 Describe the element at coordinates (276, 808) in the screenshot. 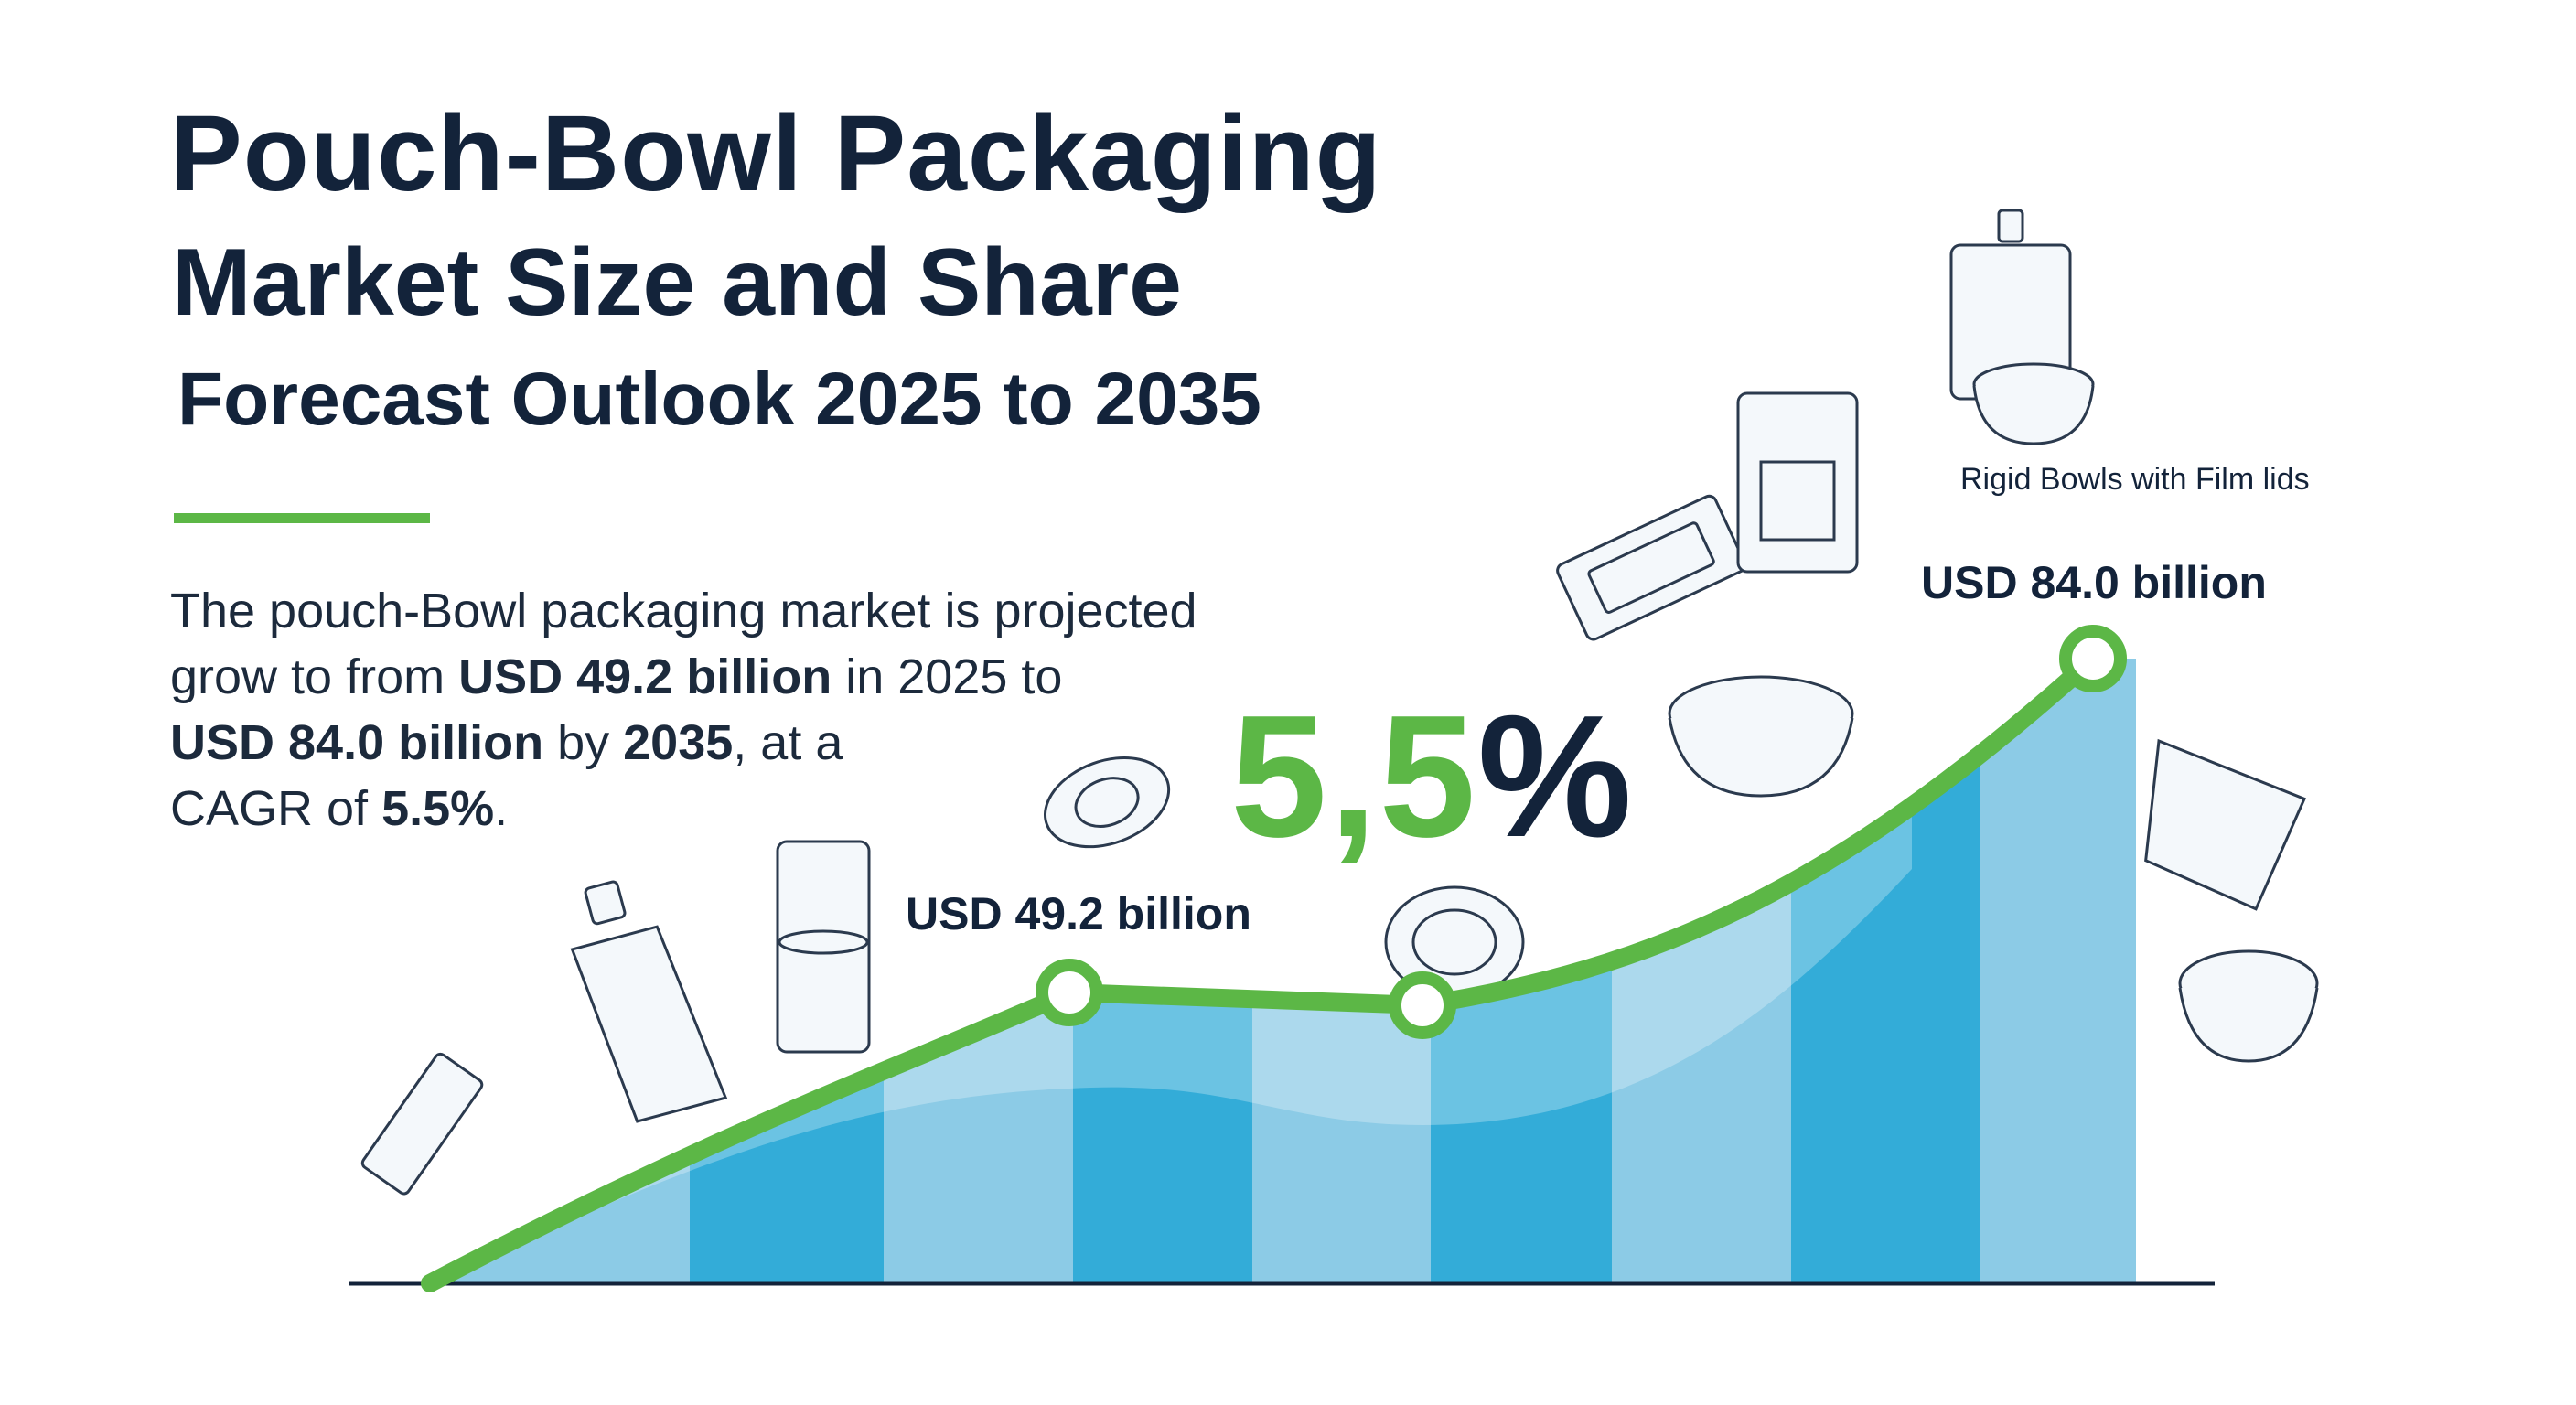

I see `summary-text: CAGR of` at that location.